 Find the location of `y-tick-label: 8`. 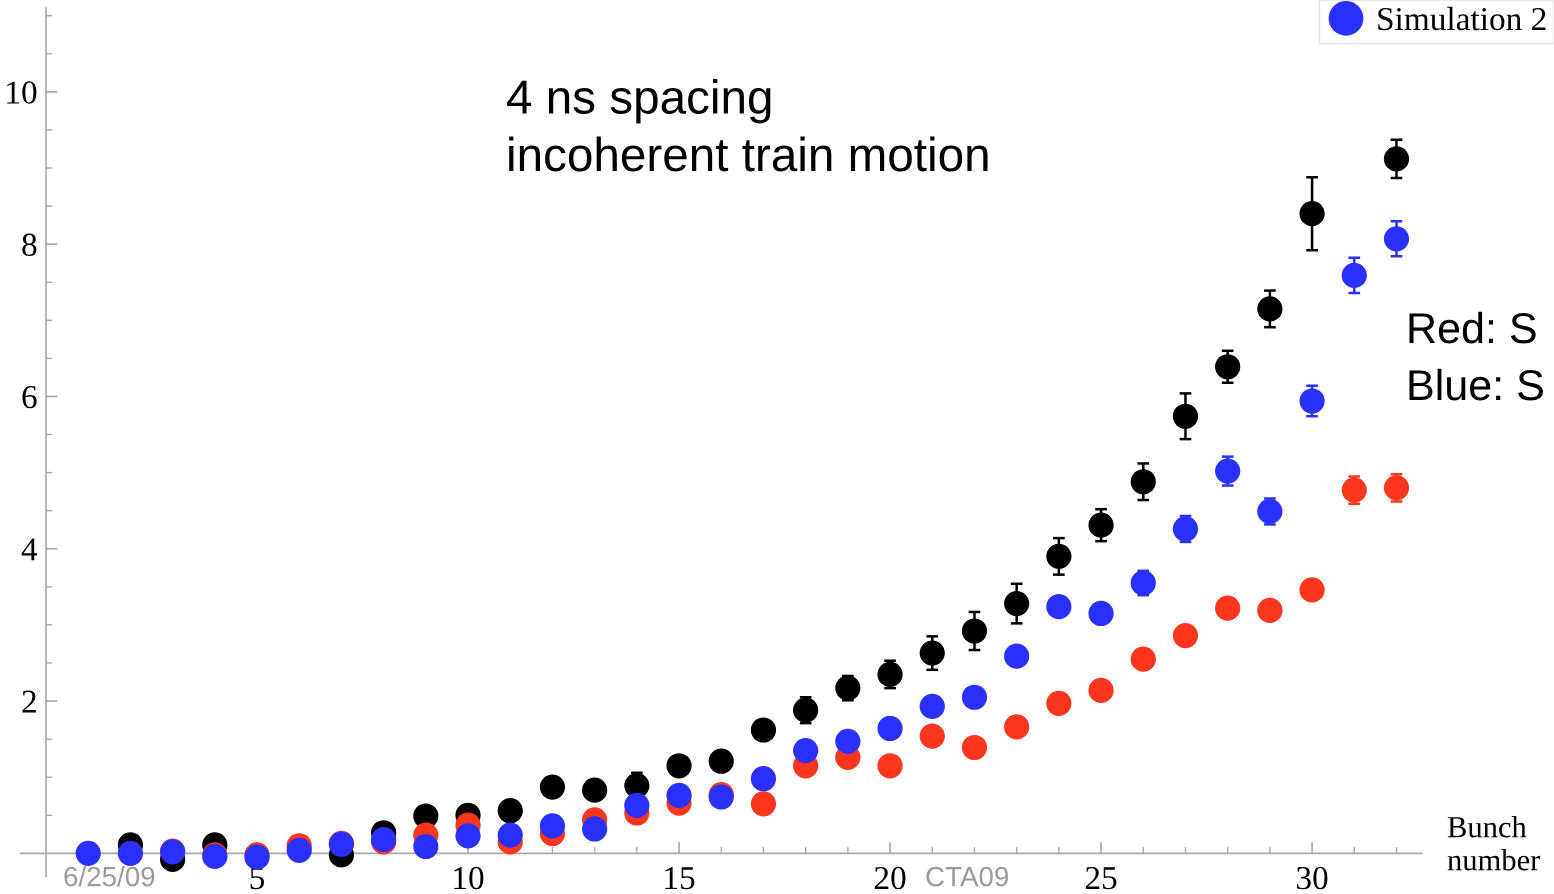

y-tick-label: 8 is located at coordinates (29, 245).